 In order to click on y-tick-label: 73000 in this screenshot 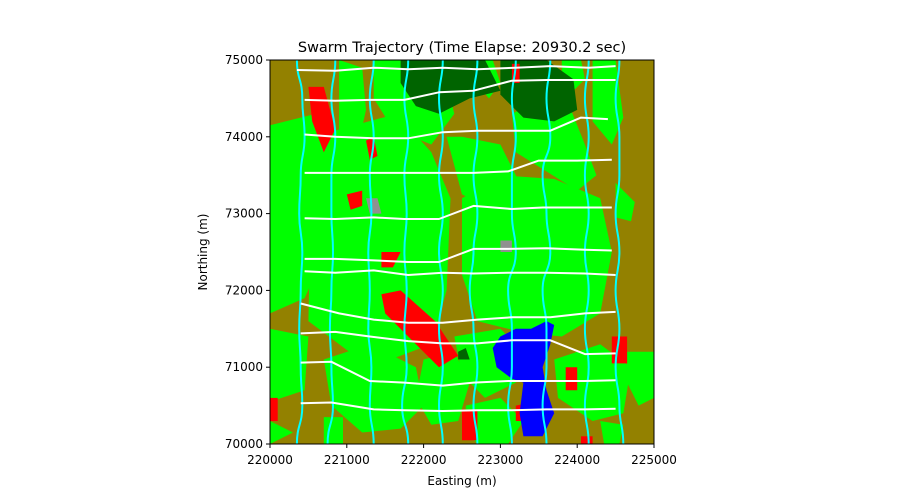, I will do `click(244, 214)`.